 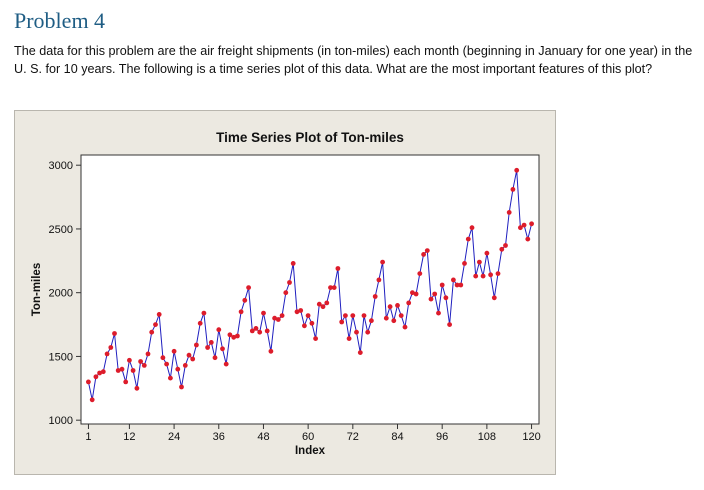 What do you see at coordinates (61, 421) in the screenshot?
I see `y-tick-label: 1000` at bounding box center [61, 421].